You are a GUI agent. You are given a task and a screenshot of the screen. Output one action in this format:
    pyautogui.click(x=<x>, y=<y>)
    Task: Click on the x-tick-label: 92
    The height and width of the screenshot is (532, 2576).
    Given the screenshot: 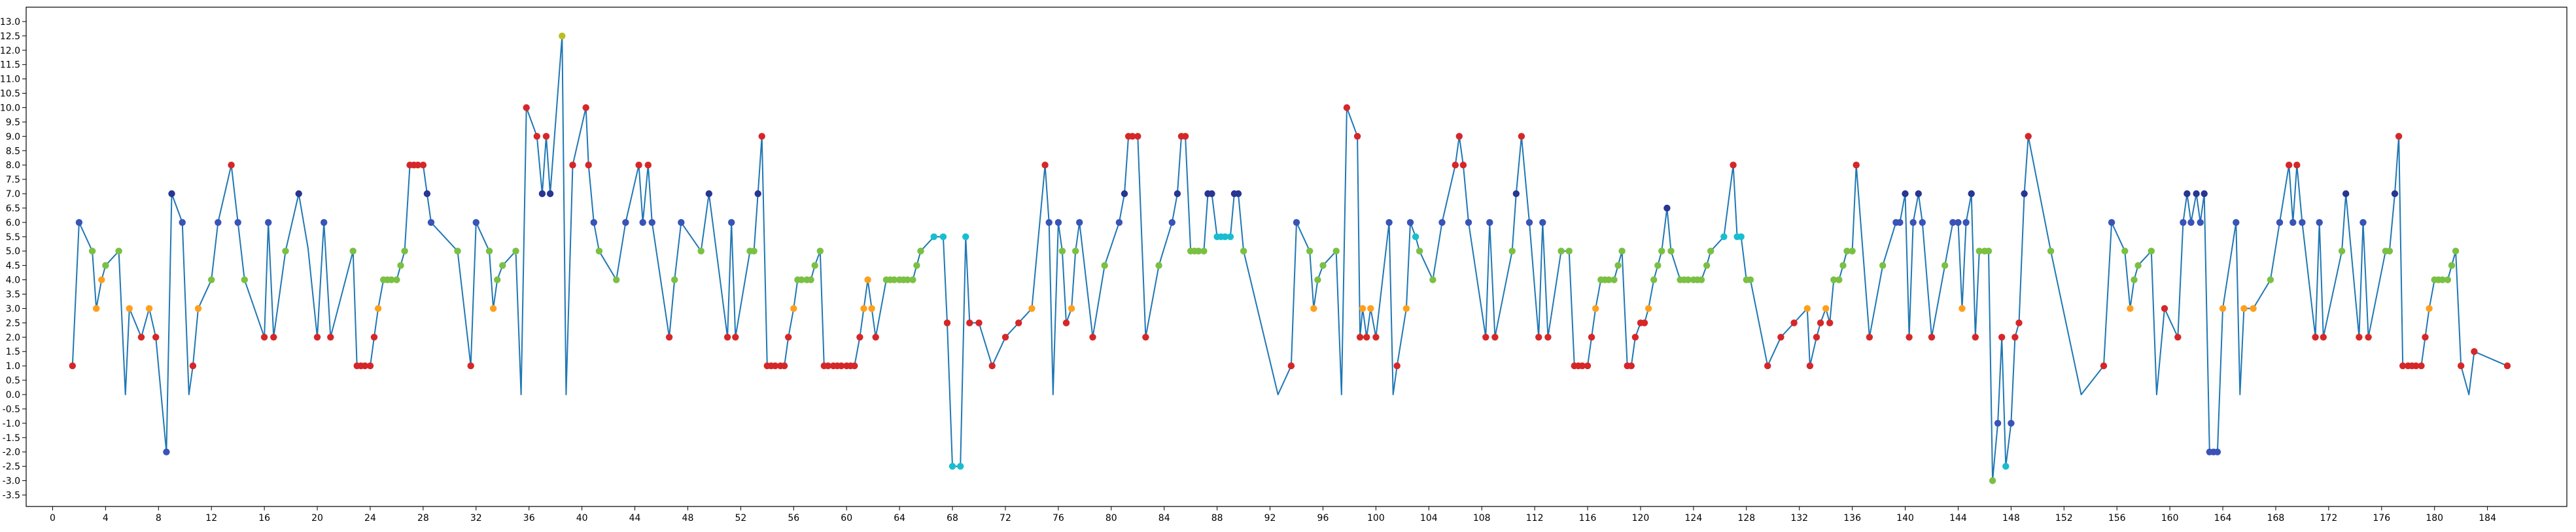 What is the action you would take?
    pyautogui.click(x=1270, y=518)
    